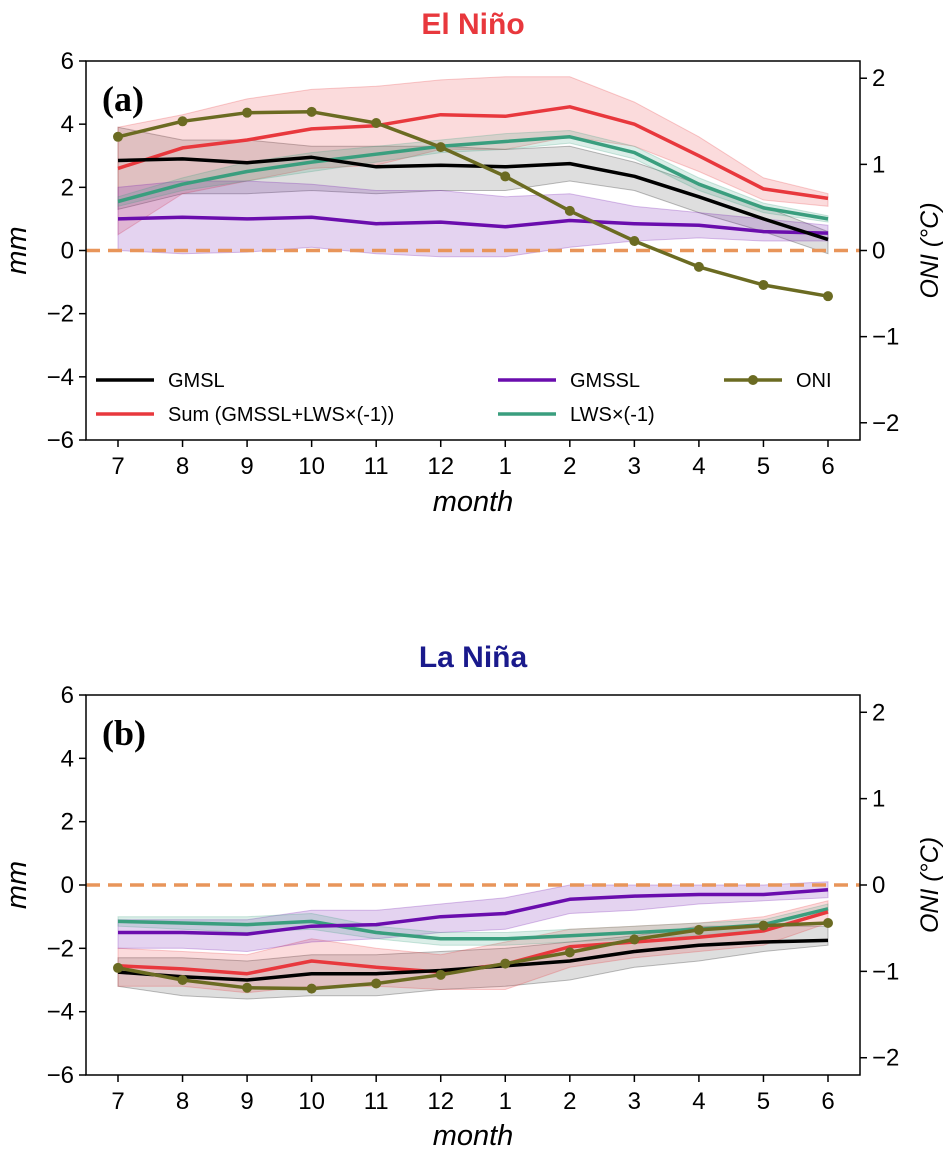 This screenshot has width=950, height=1152. Describe the element at coordinates (612, 415) in the screenshot. I see `legend-label-lws: LWS×(-1)` at that location.